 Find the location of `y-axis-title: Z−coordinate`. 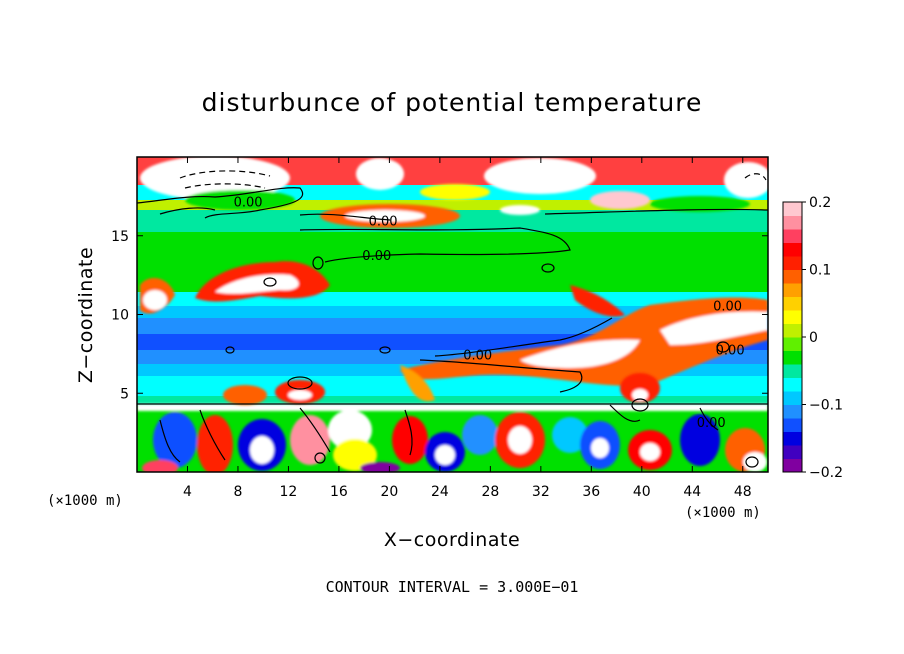

y-axis-title: Z−coordinate is located at coordinates (86, 315).